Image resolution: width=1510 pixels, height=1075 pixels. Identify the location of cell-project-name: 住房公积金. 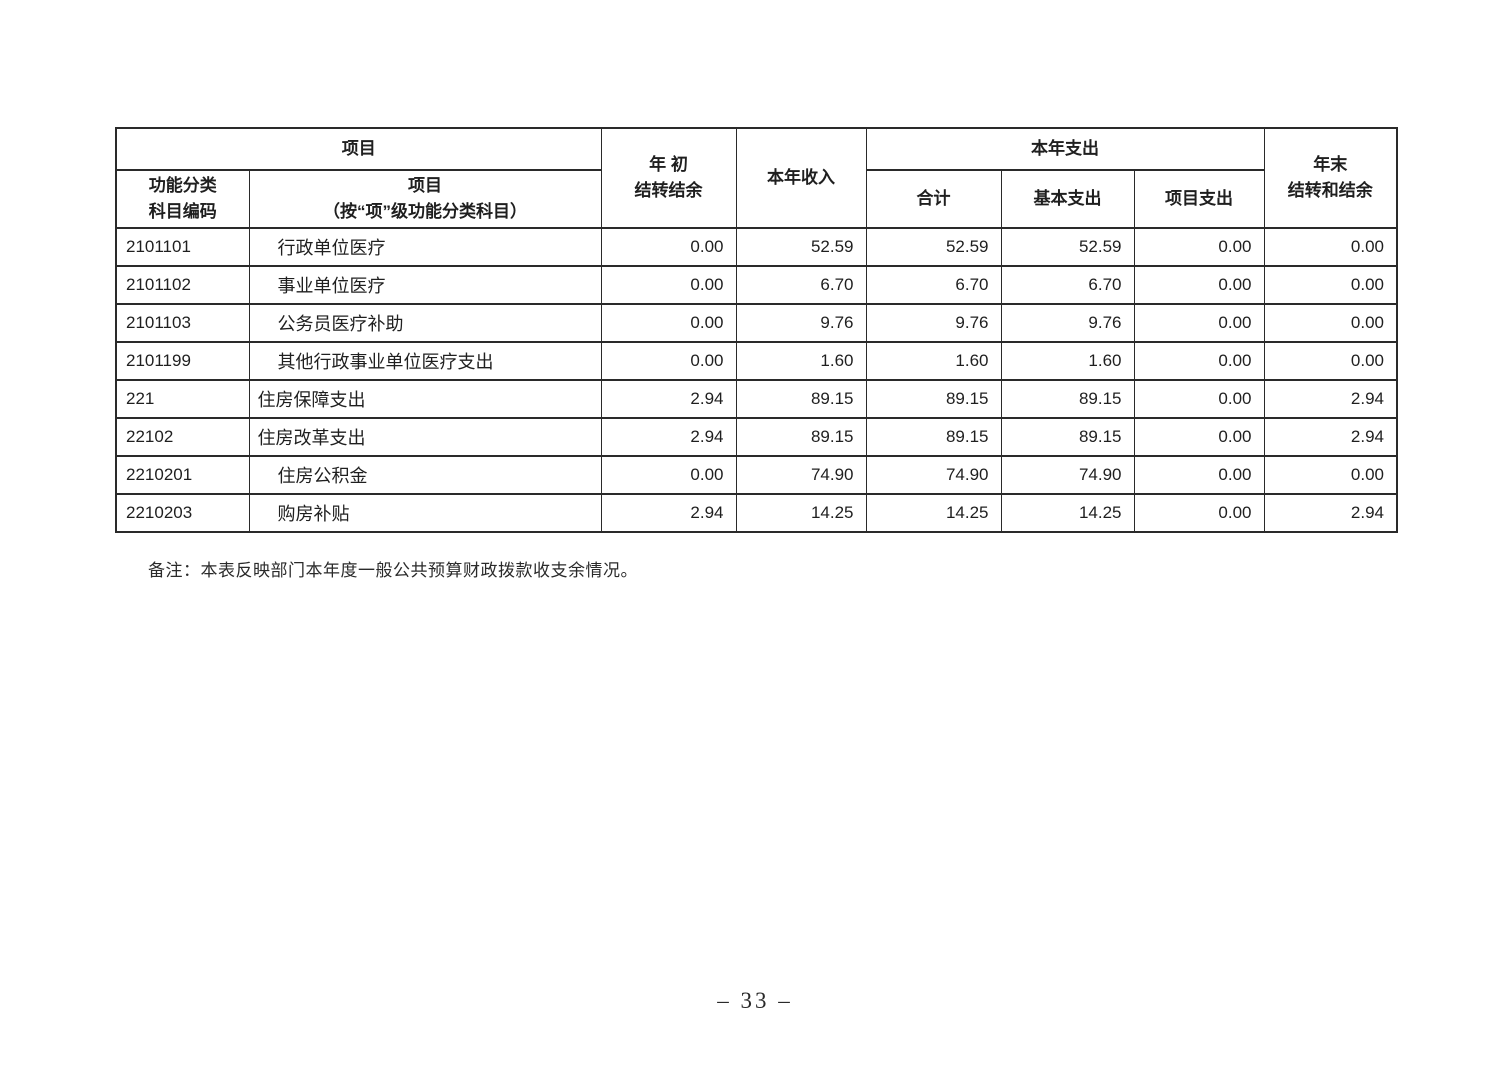
(425, 475).